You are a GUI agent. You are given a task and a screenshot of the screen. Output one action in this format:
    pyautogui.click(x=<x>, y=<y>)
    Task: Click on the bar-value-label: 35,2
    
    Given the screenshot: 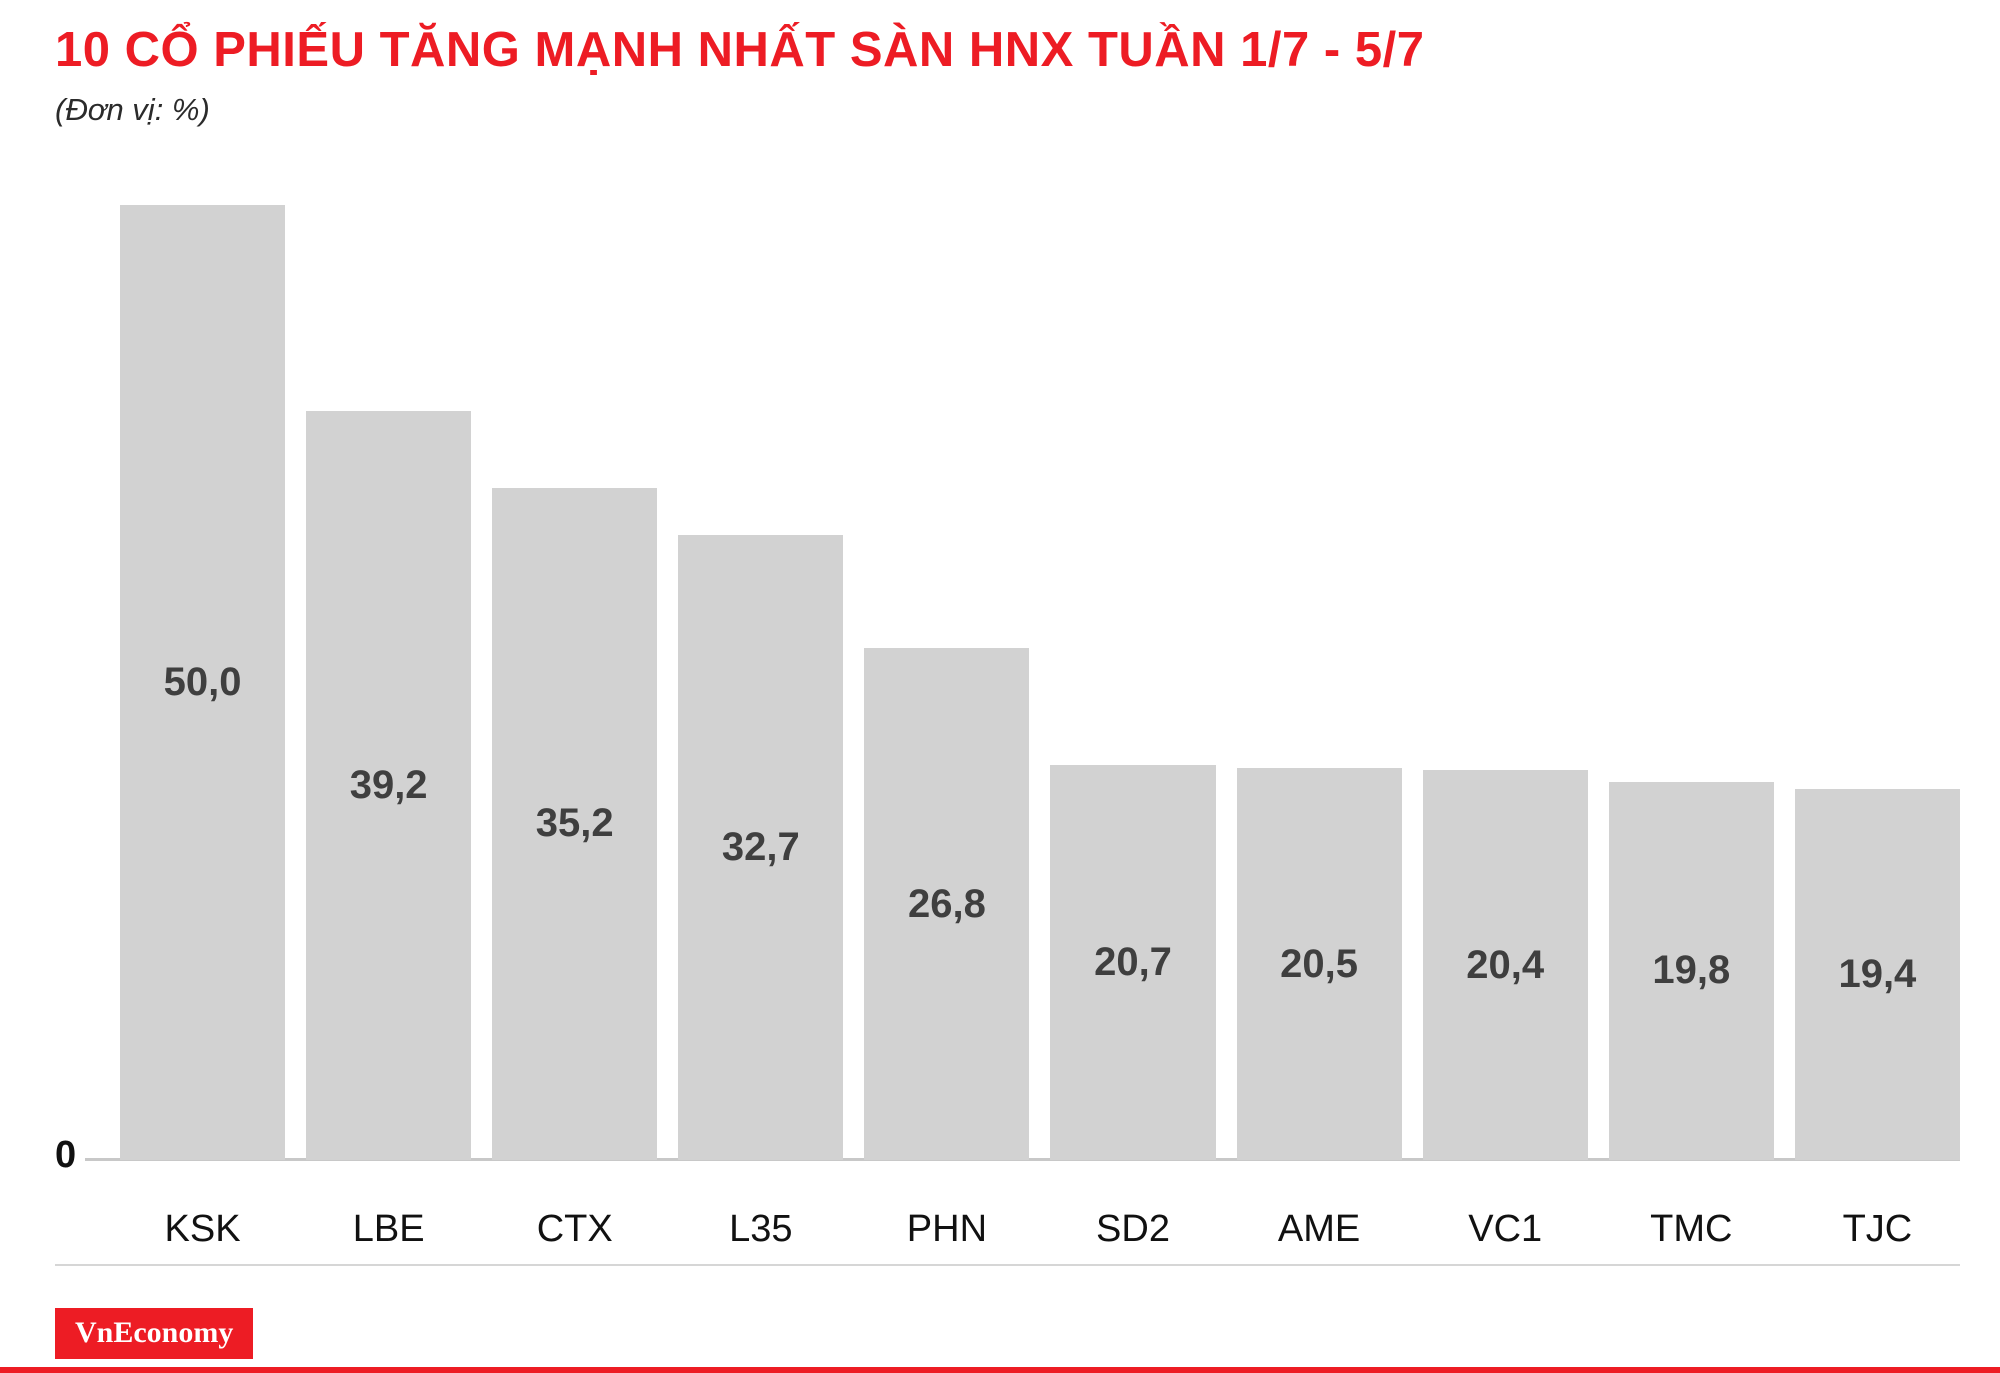 What is the action you would take?
    pyautogui.click(x=574, y=823)
    